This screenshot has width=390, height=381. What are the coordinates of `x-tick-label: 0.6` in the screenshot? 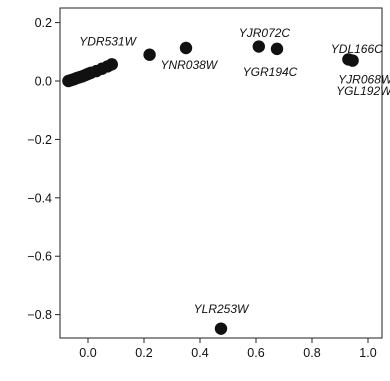 It's located at (255, 353).